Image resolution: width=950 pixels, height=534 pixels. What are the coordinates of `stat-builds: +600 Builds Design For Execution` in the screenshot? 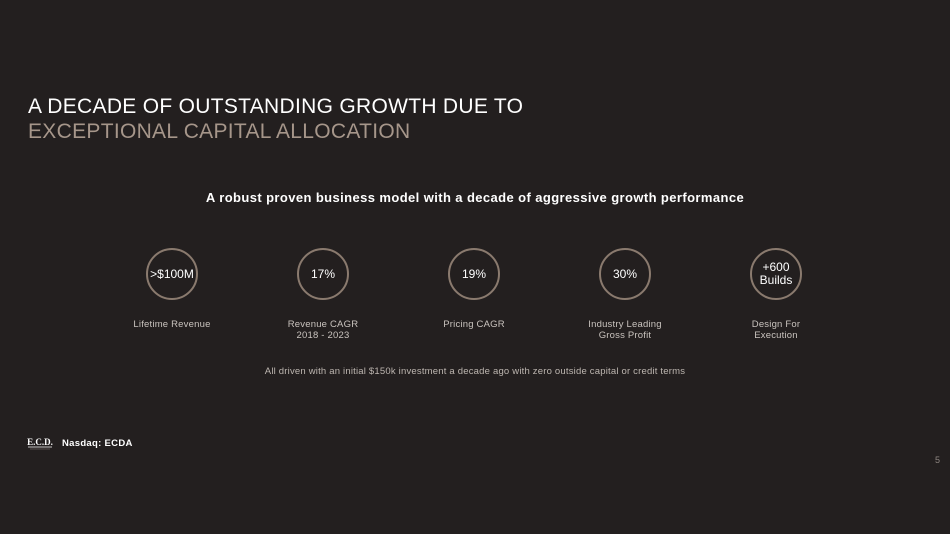 It's located at (776, 294).